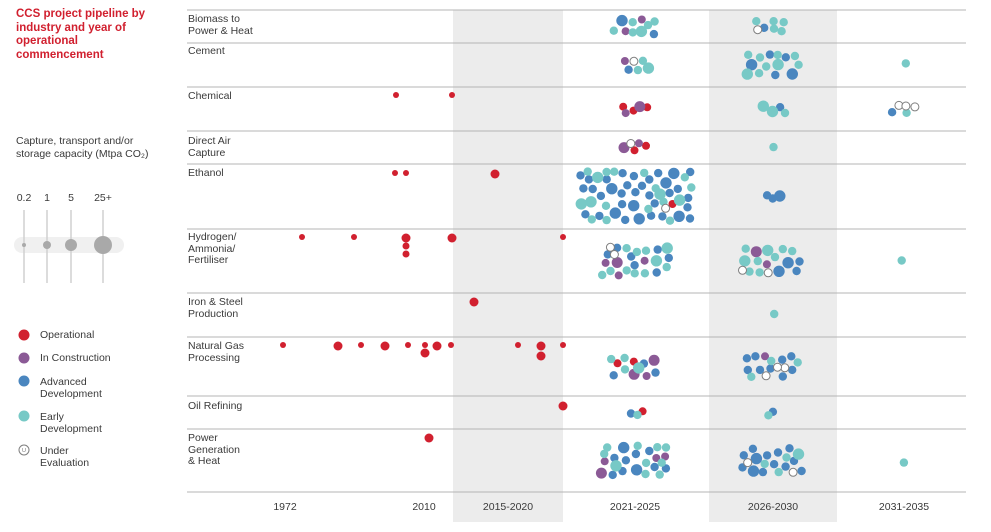 Image resolution: width=991 pixels, height=532 pixels. I want to click on row-label-ethanol: Ethanol, so click(206, 173).